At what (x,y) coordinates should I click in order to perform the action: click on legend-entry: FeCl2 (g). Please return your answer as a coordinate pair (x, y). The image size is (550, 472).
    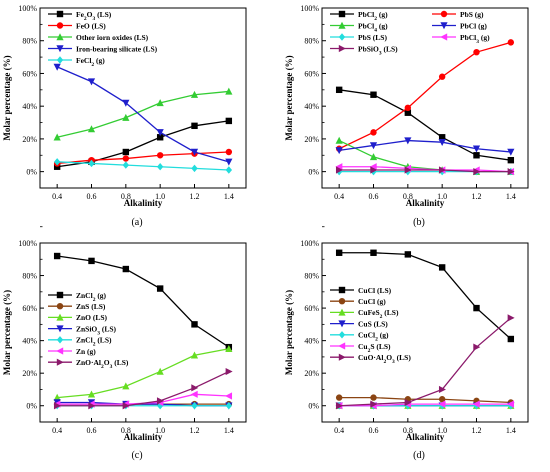
    Looking at the image, I should click on (90, 62).